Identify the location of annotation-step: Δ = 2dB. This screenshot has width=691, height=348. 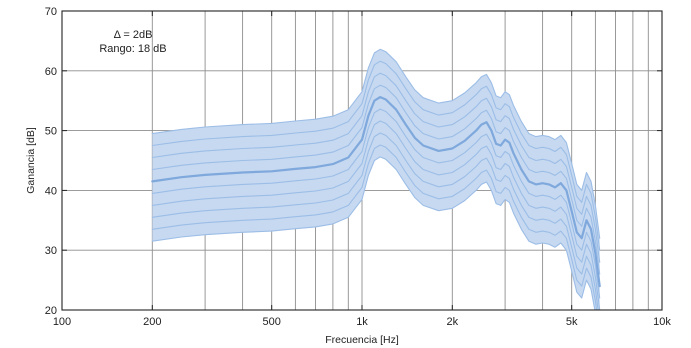
(133, 35).